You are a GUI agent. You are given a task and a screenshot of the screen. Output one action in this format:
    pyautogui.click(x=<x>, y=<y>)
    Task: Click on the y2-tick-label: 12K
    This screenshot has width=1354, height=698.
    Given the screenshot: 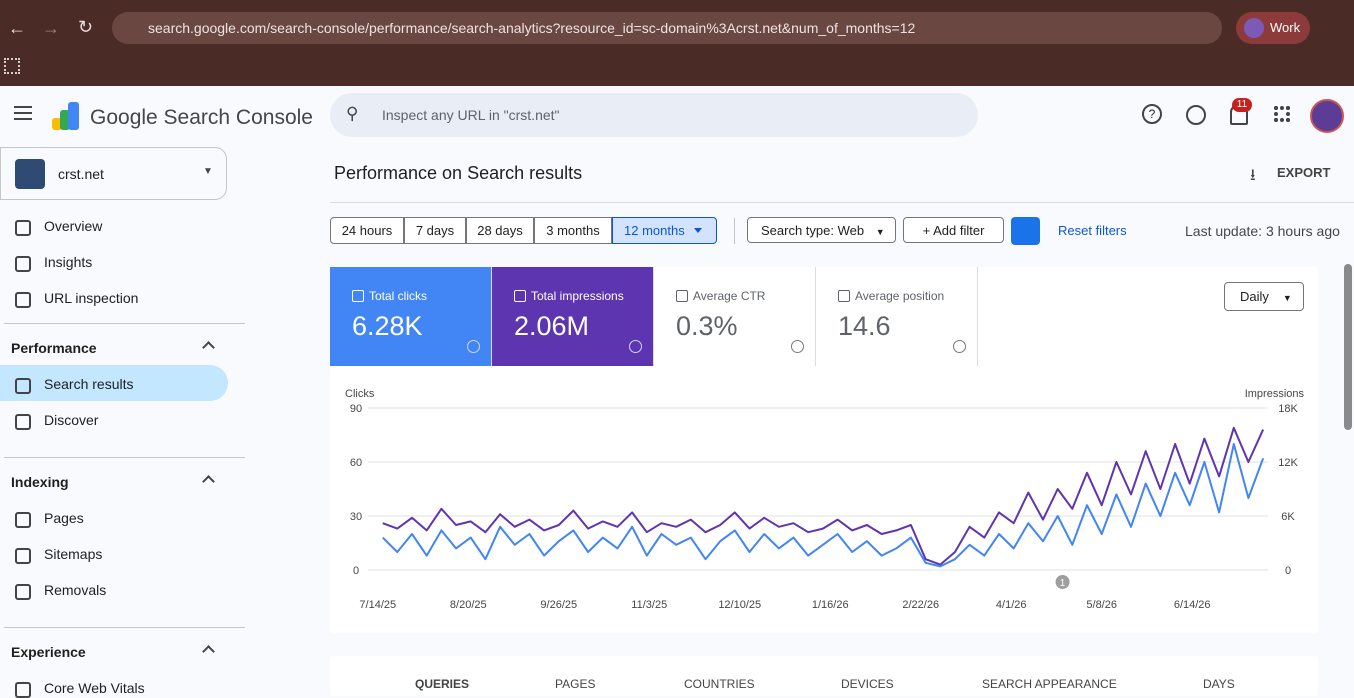 What is the action you would take?
    pyautogui.click(x=1288, y=463)
    